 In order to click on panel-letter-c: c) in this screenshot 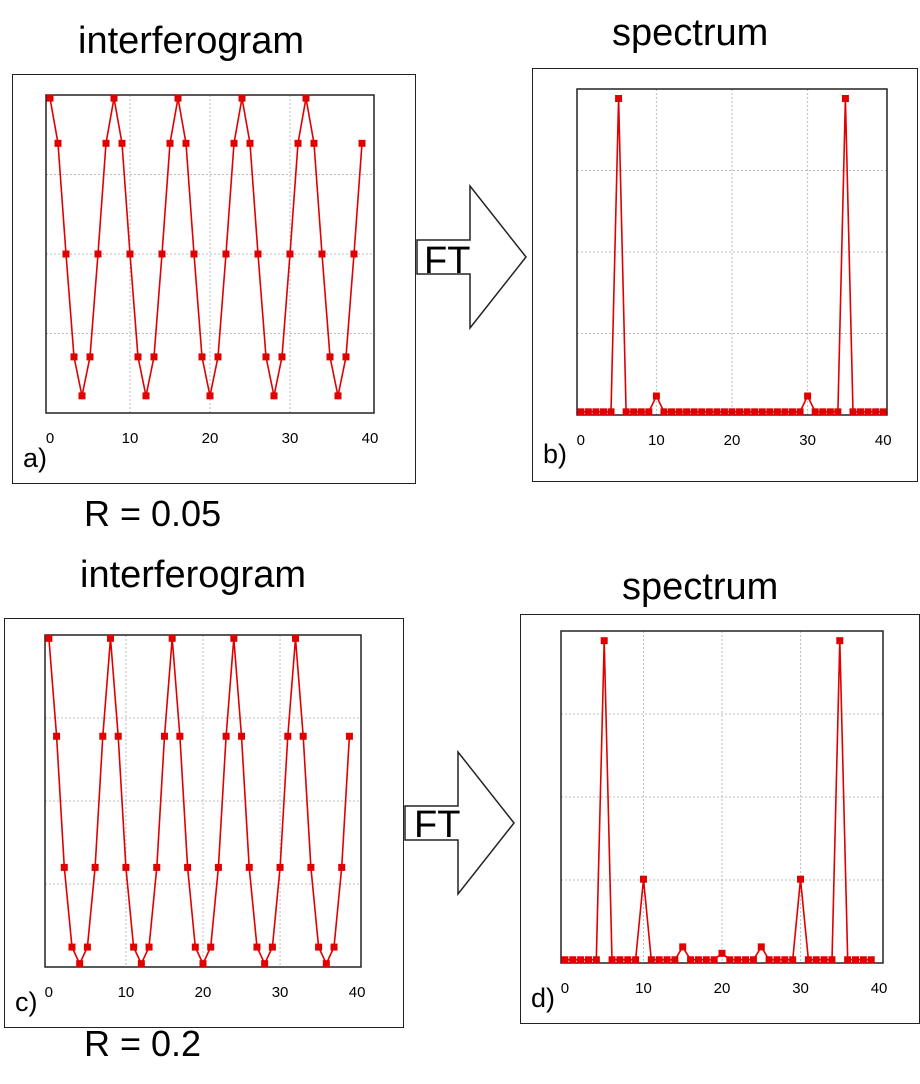, I will do `click(26, 1002)`.